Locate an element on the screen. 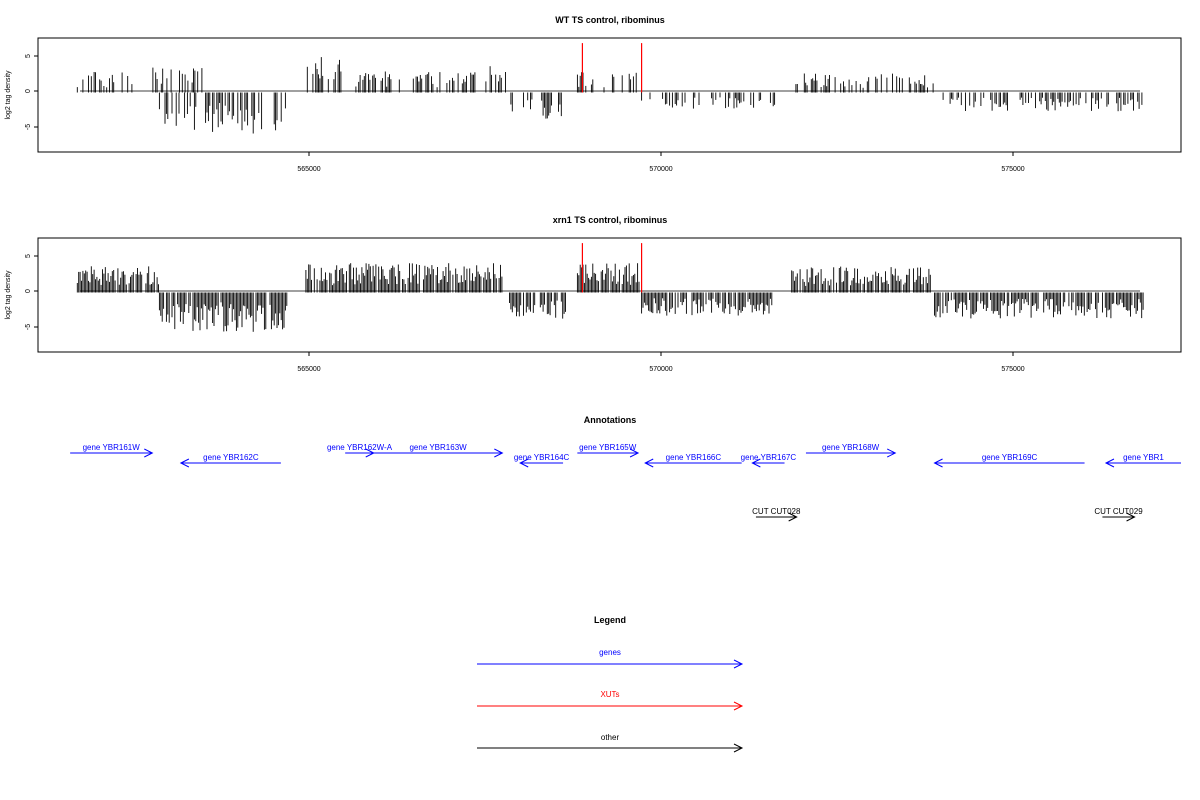  feature-label: CUT CUT028 is located at coordinates (776, 511).